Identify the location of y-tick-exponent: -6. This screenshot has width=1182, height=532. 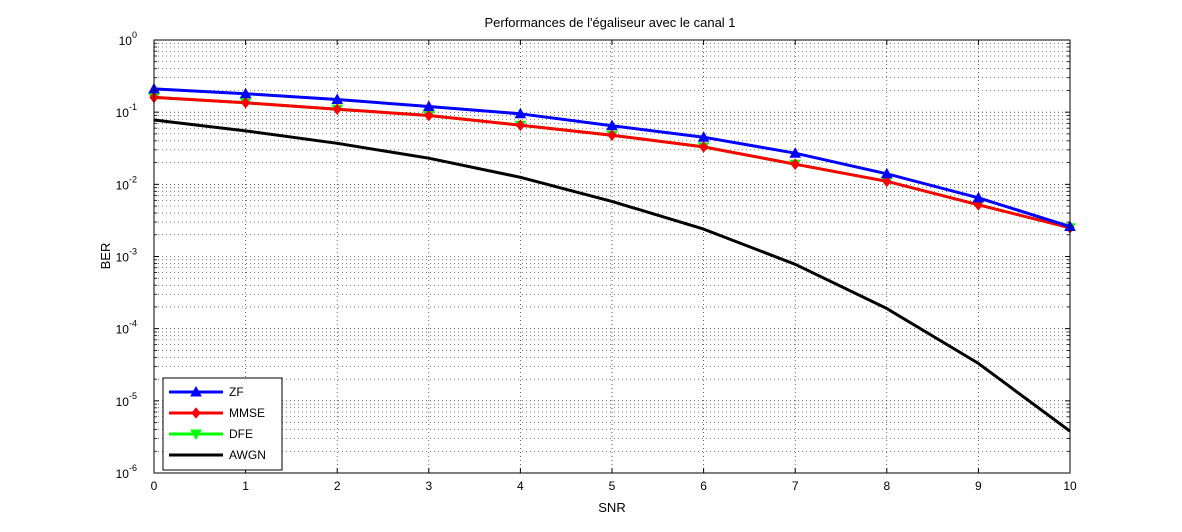
(133, 468).